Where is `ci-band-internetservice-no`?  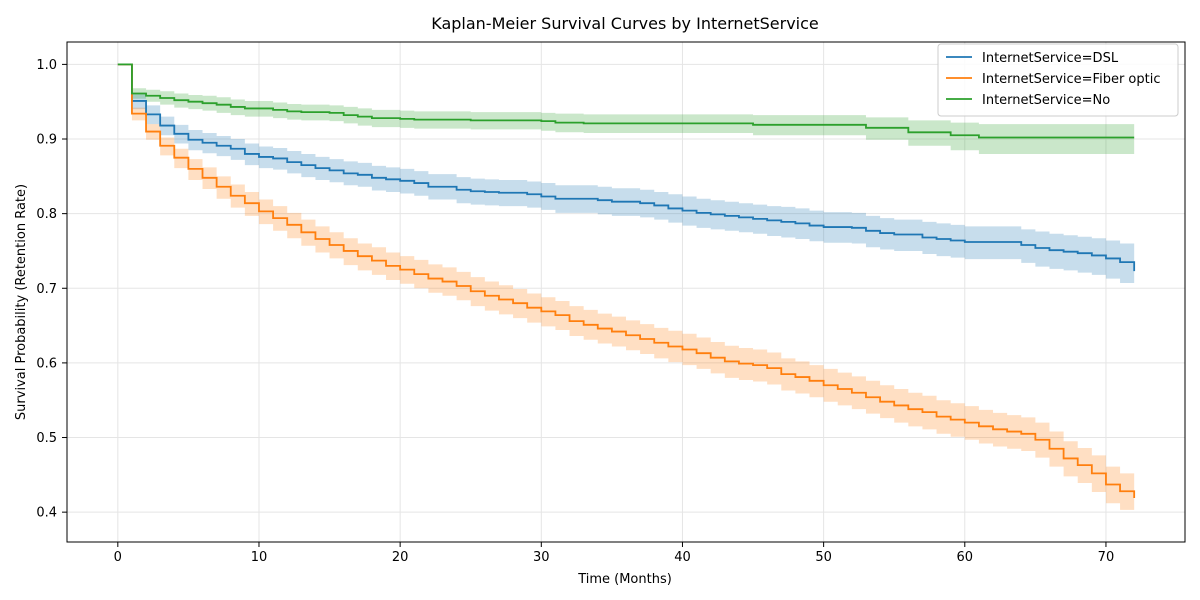 ci-band-internetservice-no is located at coordinates (626, 109).